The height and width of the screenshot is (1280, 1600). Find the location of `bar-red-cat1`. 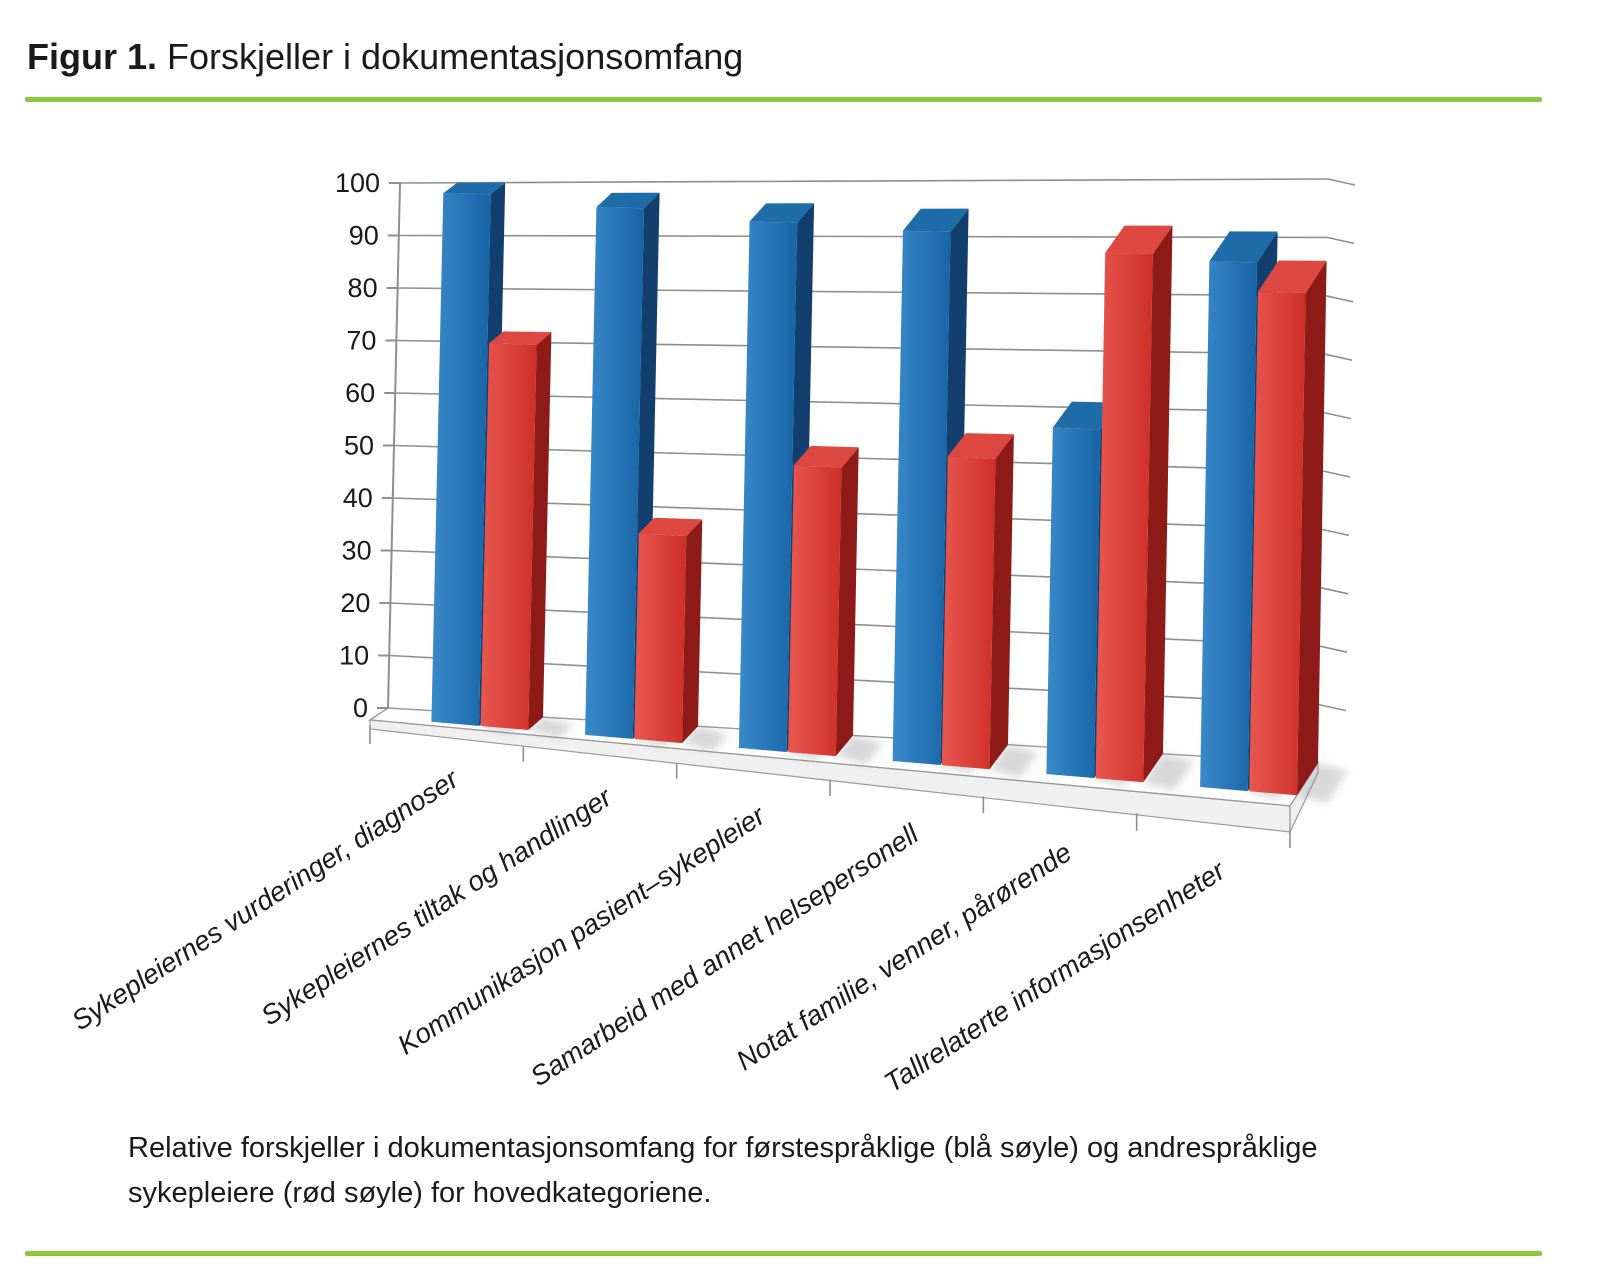

bar-red-cat1 is located at coordinates (526, 534).